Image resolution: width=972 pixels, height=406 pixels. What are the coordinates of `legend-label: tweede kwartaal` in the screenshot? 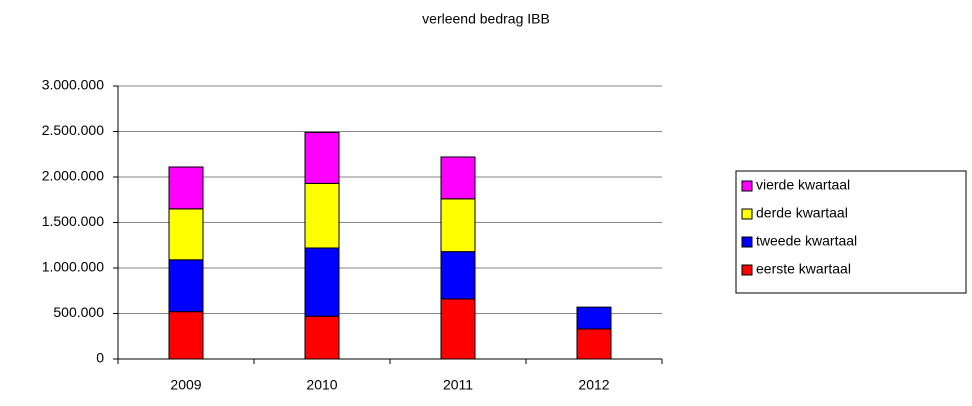 It's located at (806, 241).